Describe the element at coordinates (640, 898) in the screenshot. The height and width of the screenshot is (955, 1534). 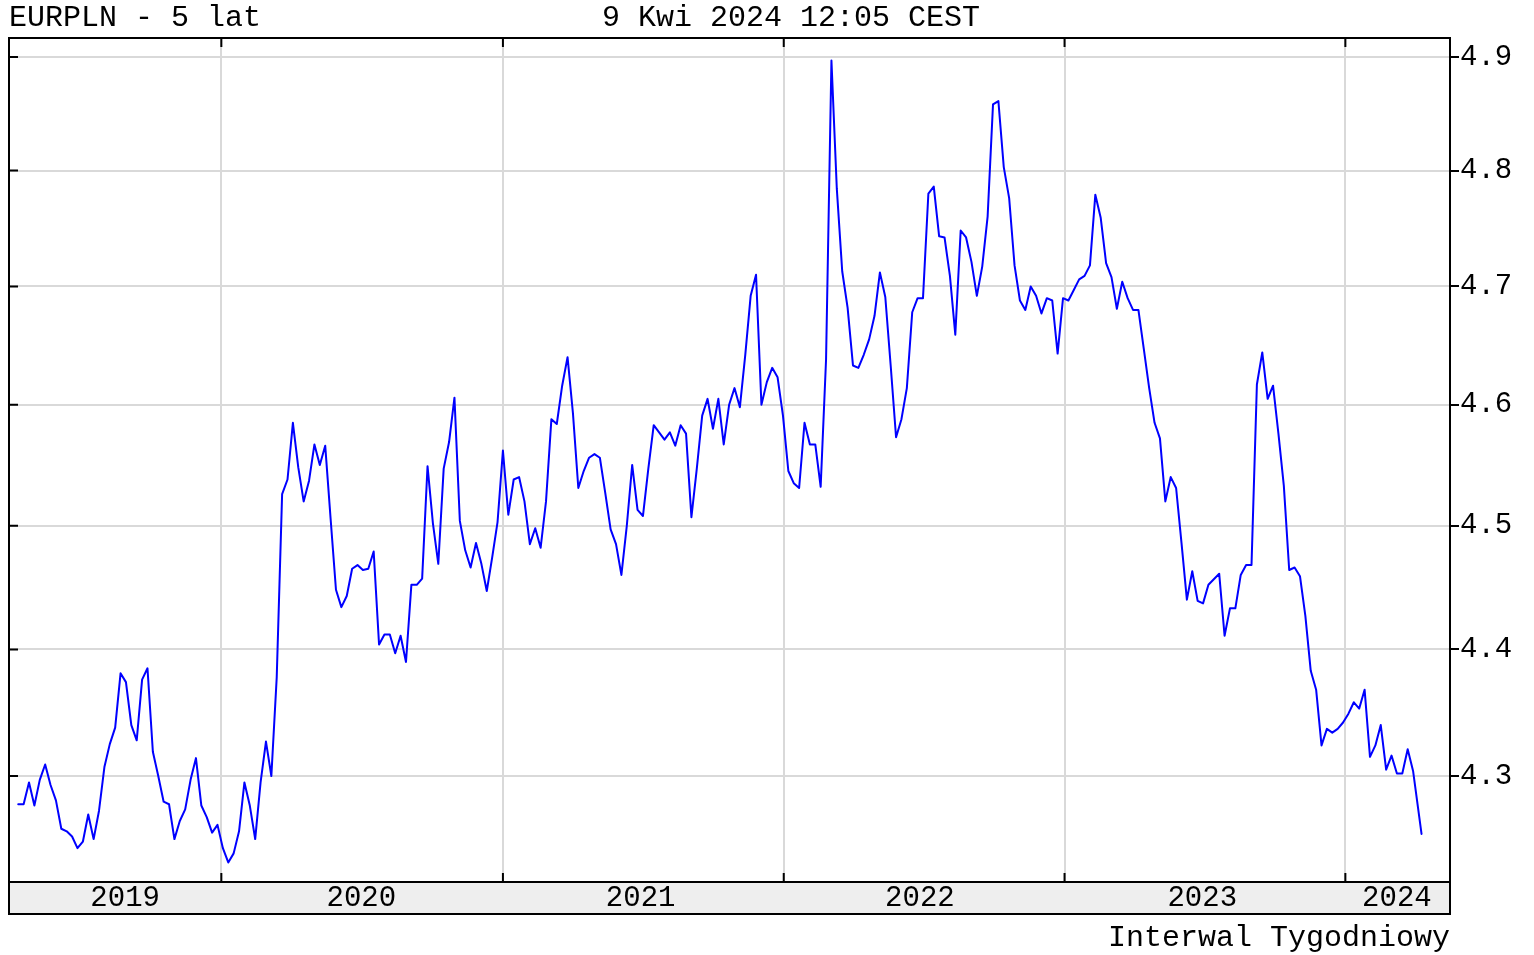
I see `x-tick-label: 2021` at that location.